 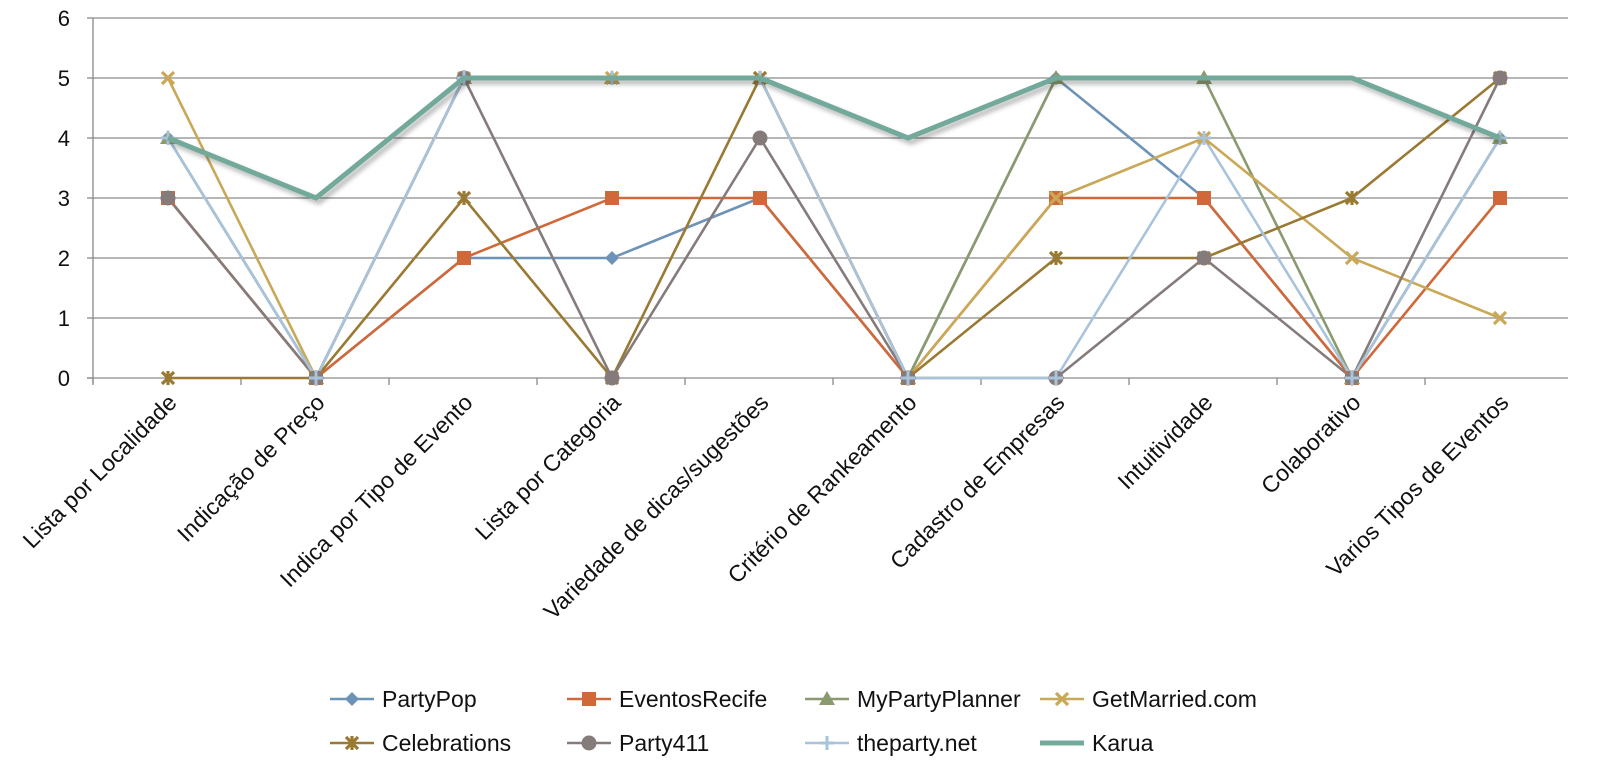 What do you see at coordinates (1311, 444) in the screenshot?
I see `x-category-label: Colaborativo` at bounding box center [1311, 444].